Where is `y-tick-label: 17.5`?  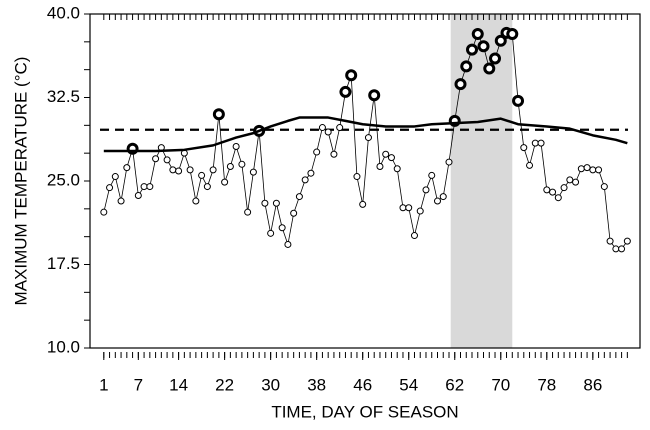
y-tick-label: 17.5 is located at coordinates (63, 263).